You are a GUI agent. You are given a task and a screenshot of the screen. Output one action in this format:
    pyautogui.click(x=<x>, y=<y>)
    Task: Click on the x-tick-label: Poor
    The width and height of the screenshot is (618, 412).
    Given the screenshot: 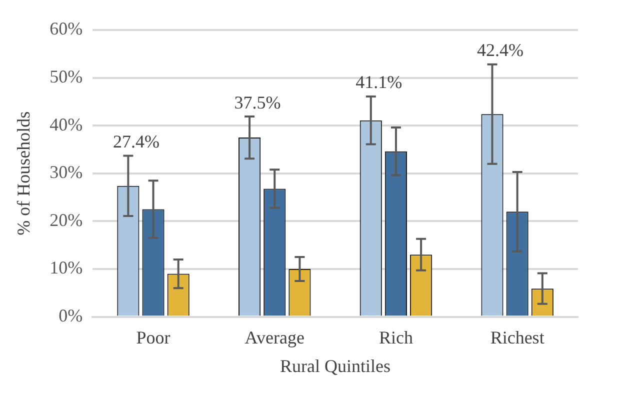 What is the action you would take?
    pyautogui.click(x=153, y=337)
    